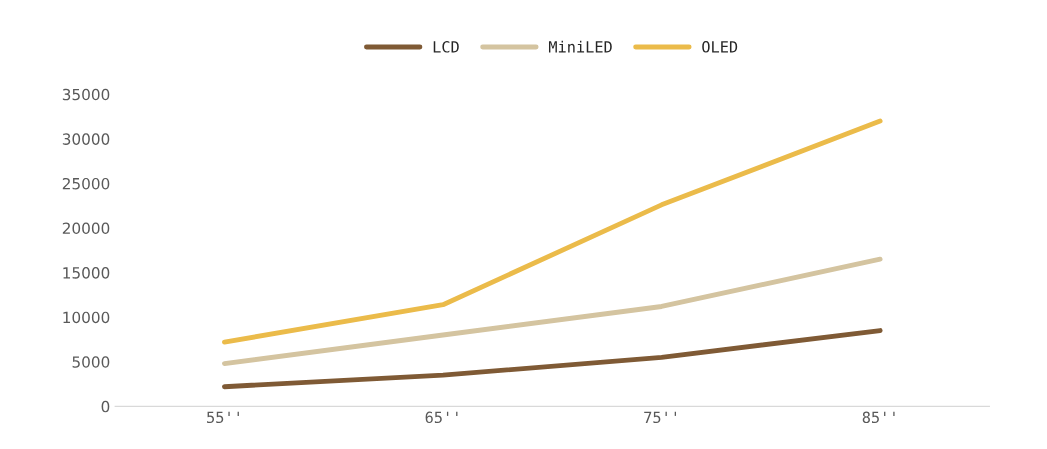 This screenshot has height=449, width=1047. I want to click on y-tick-label: 20000, so click(86, 228).